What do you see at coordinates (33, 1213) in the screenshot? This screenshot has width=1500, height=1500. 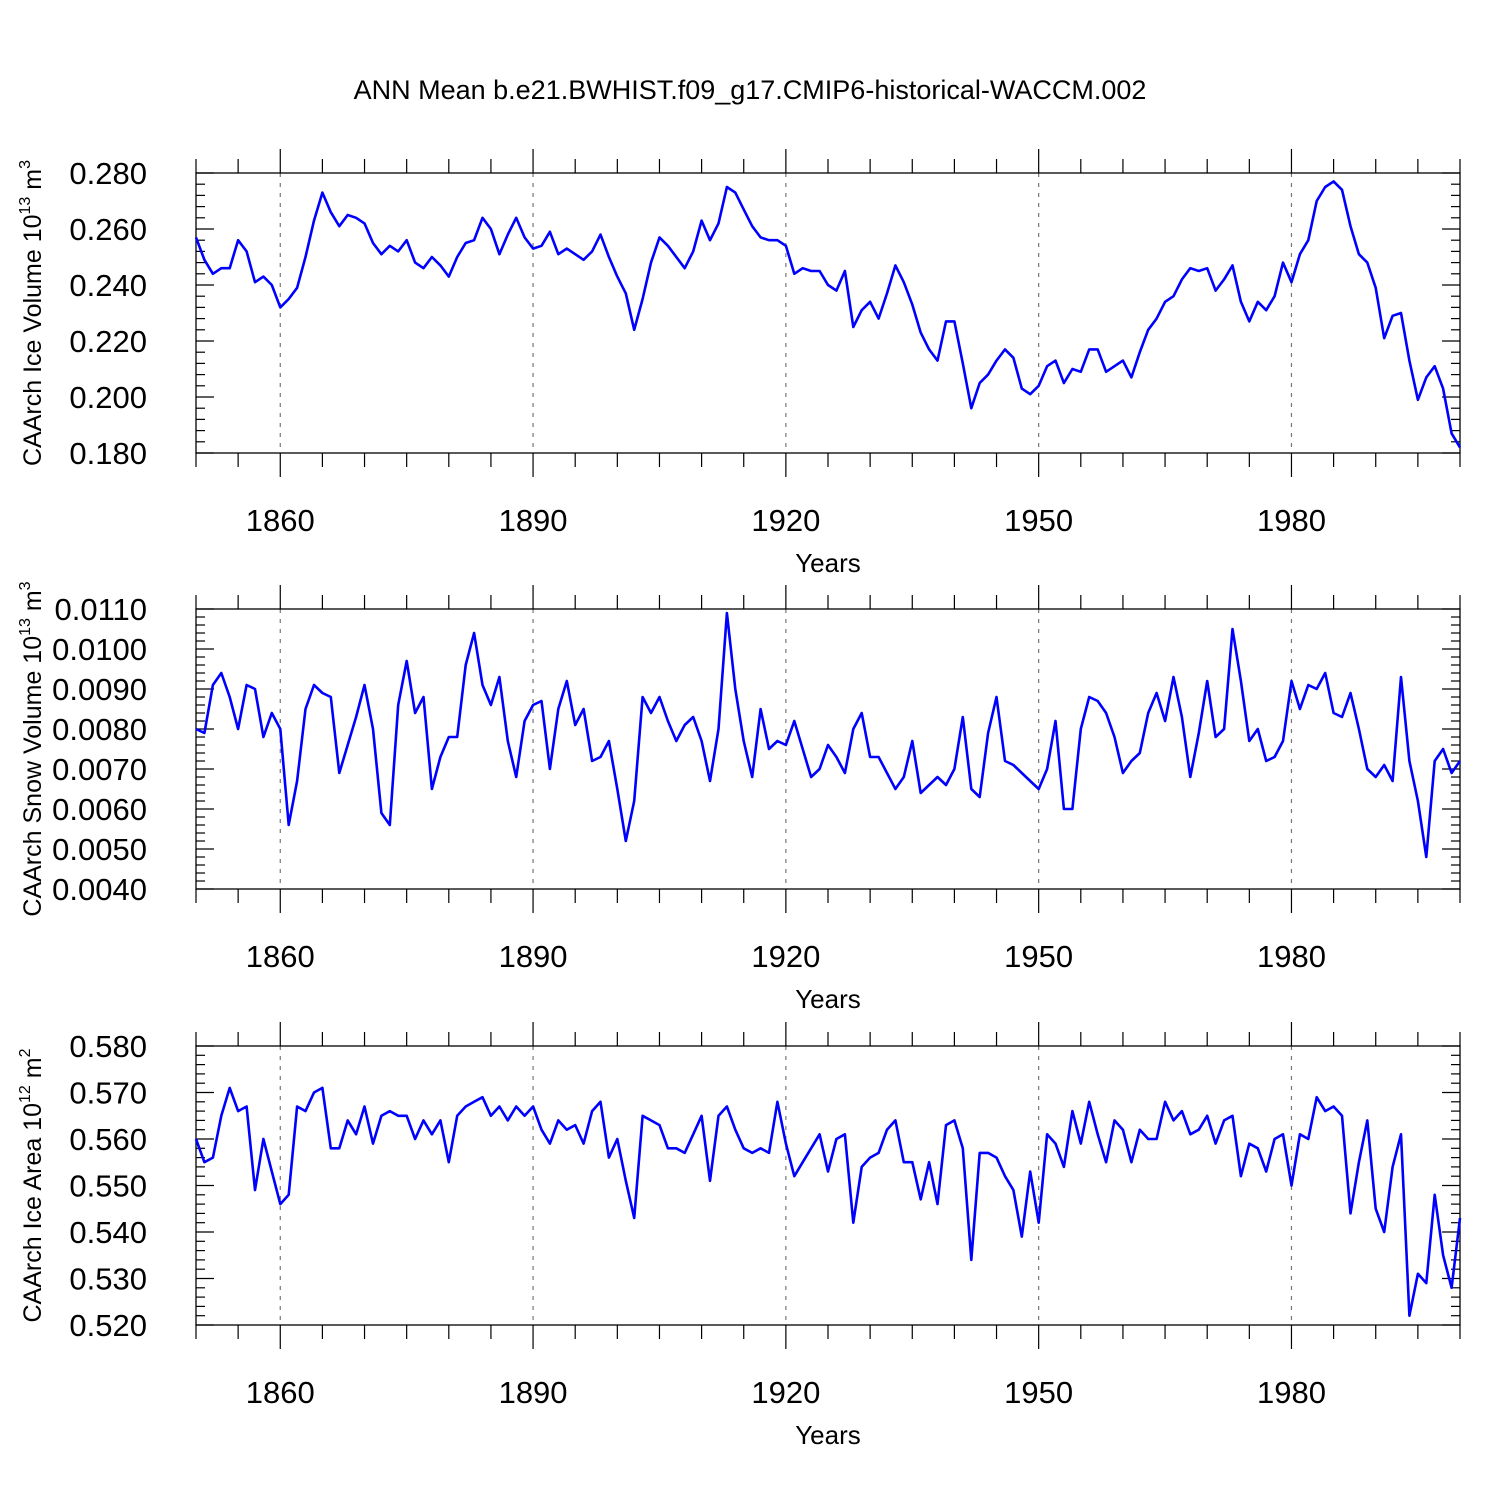 I see `y-axis-label-text: CAArch Ice Area 10` at bounding box center [33, 1213].